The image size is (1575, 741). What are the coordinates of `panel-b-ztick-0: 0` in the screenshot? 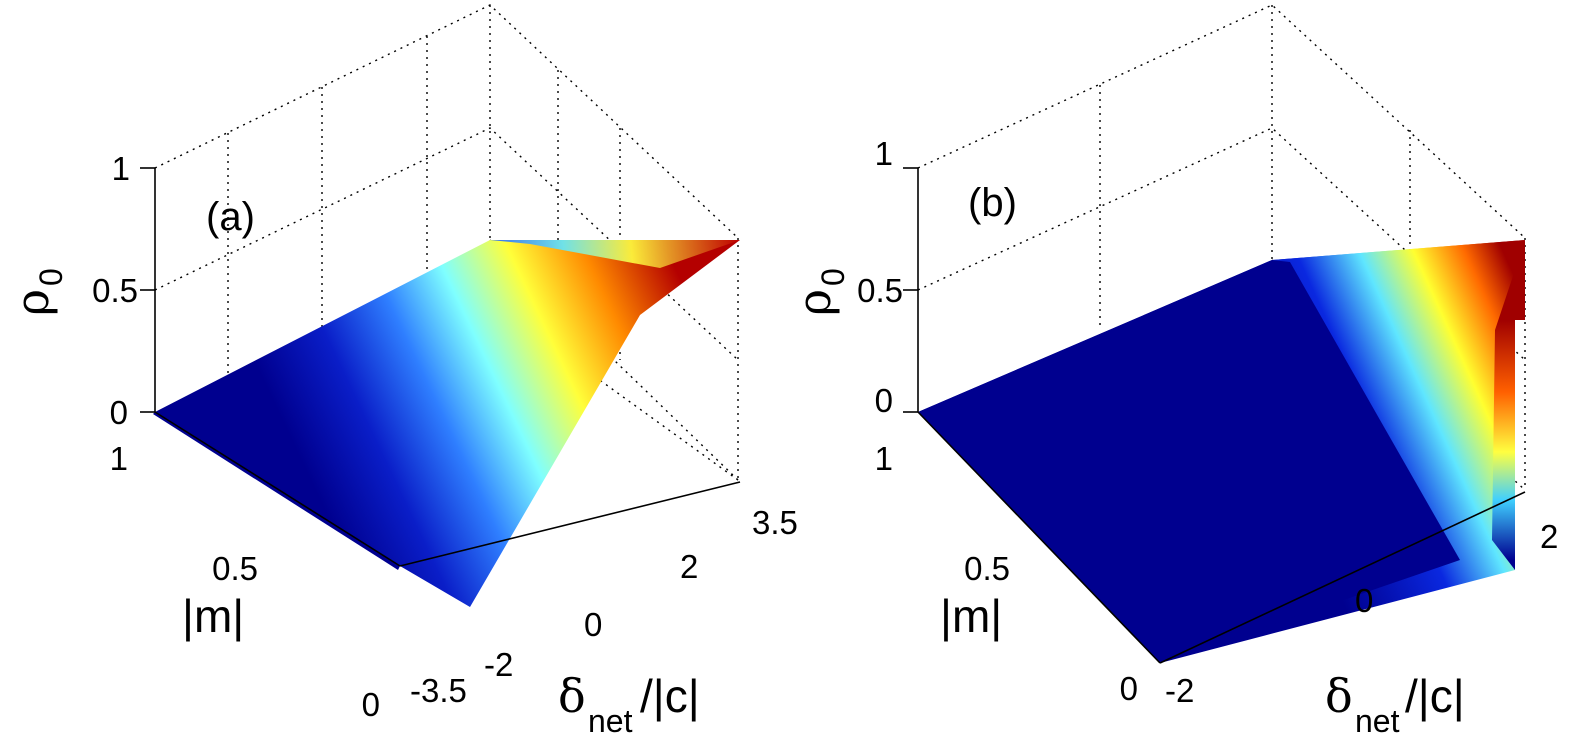 It's located at (884, 400).